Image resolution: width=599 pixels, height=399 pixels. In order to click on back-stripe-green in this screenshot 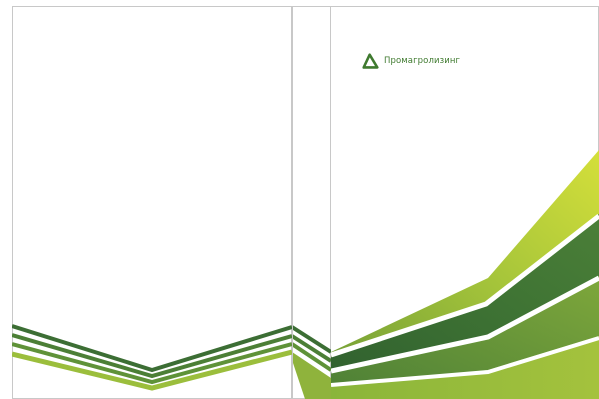, I will do `click(152, 363)`.